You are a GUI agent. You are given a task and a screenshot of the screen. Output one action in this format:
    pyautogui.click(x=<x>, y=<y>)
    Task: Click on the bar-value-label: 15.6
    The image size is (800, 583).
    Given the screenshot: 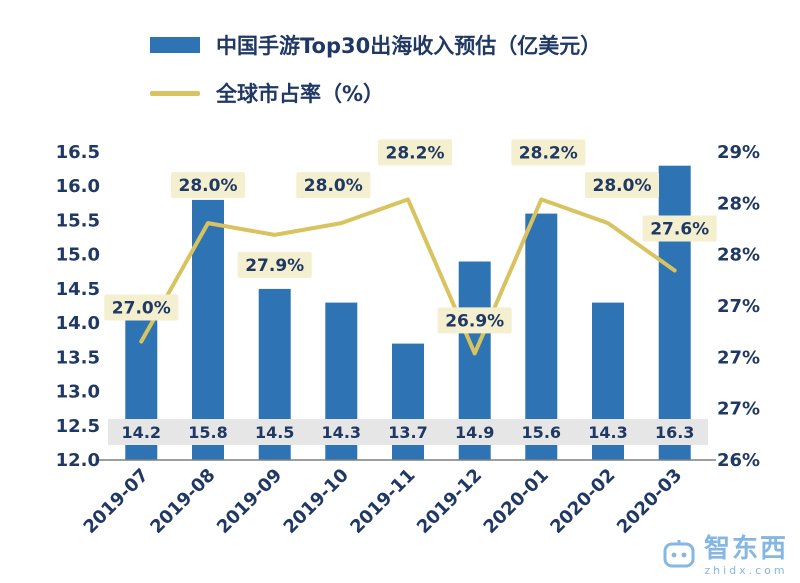 What is the action you would take?
    pyautogui.click(x=541, y=432)
    